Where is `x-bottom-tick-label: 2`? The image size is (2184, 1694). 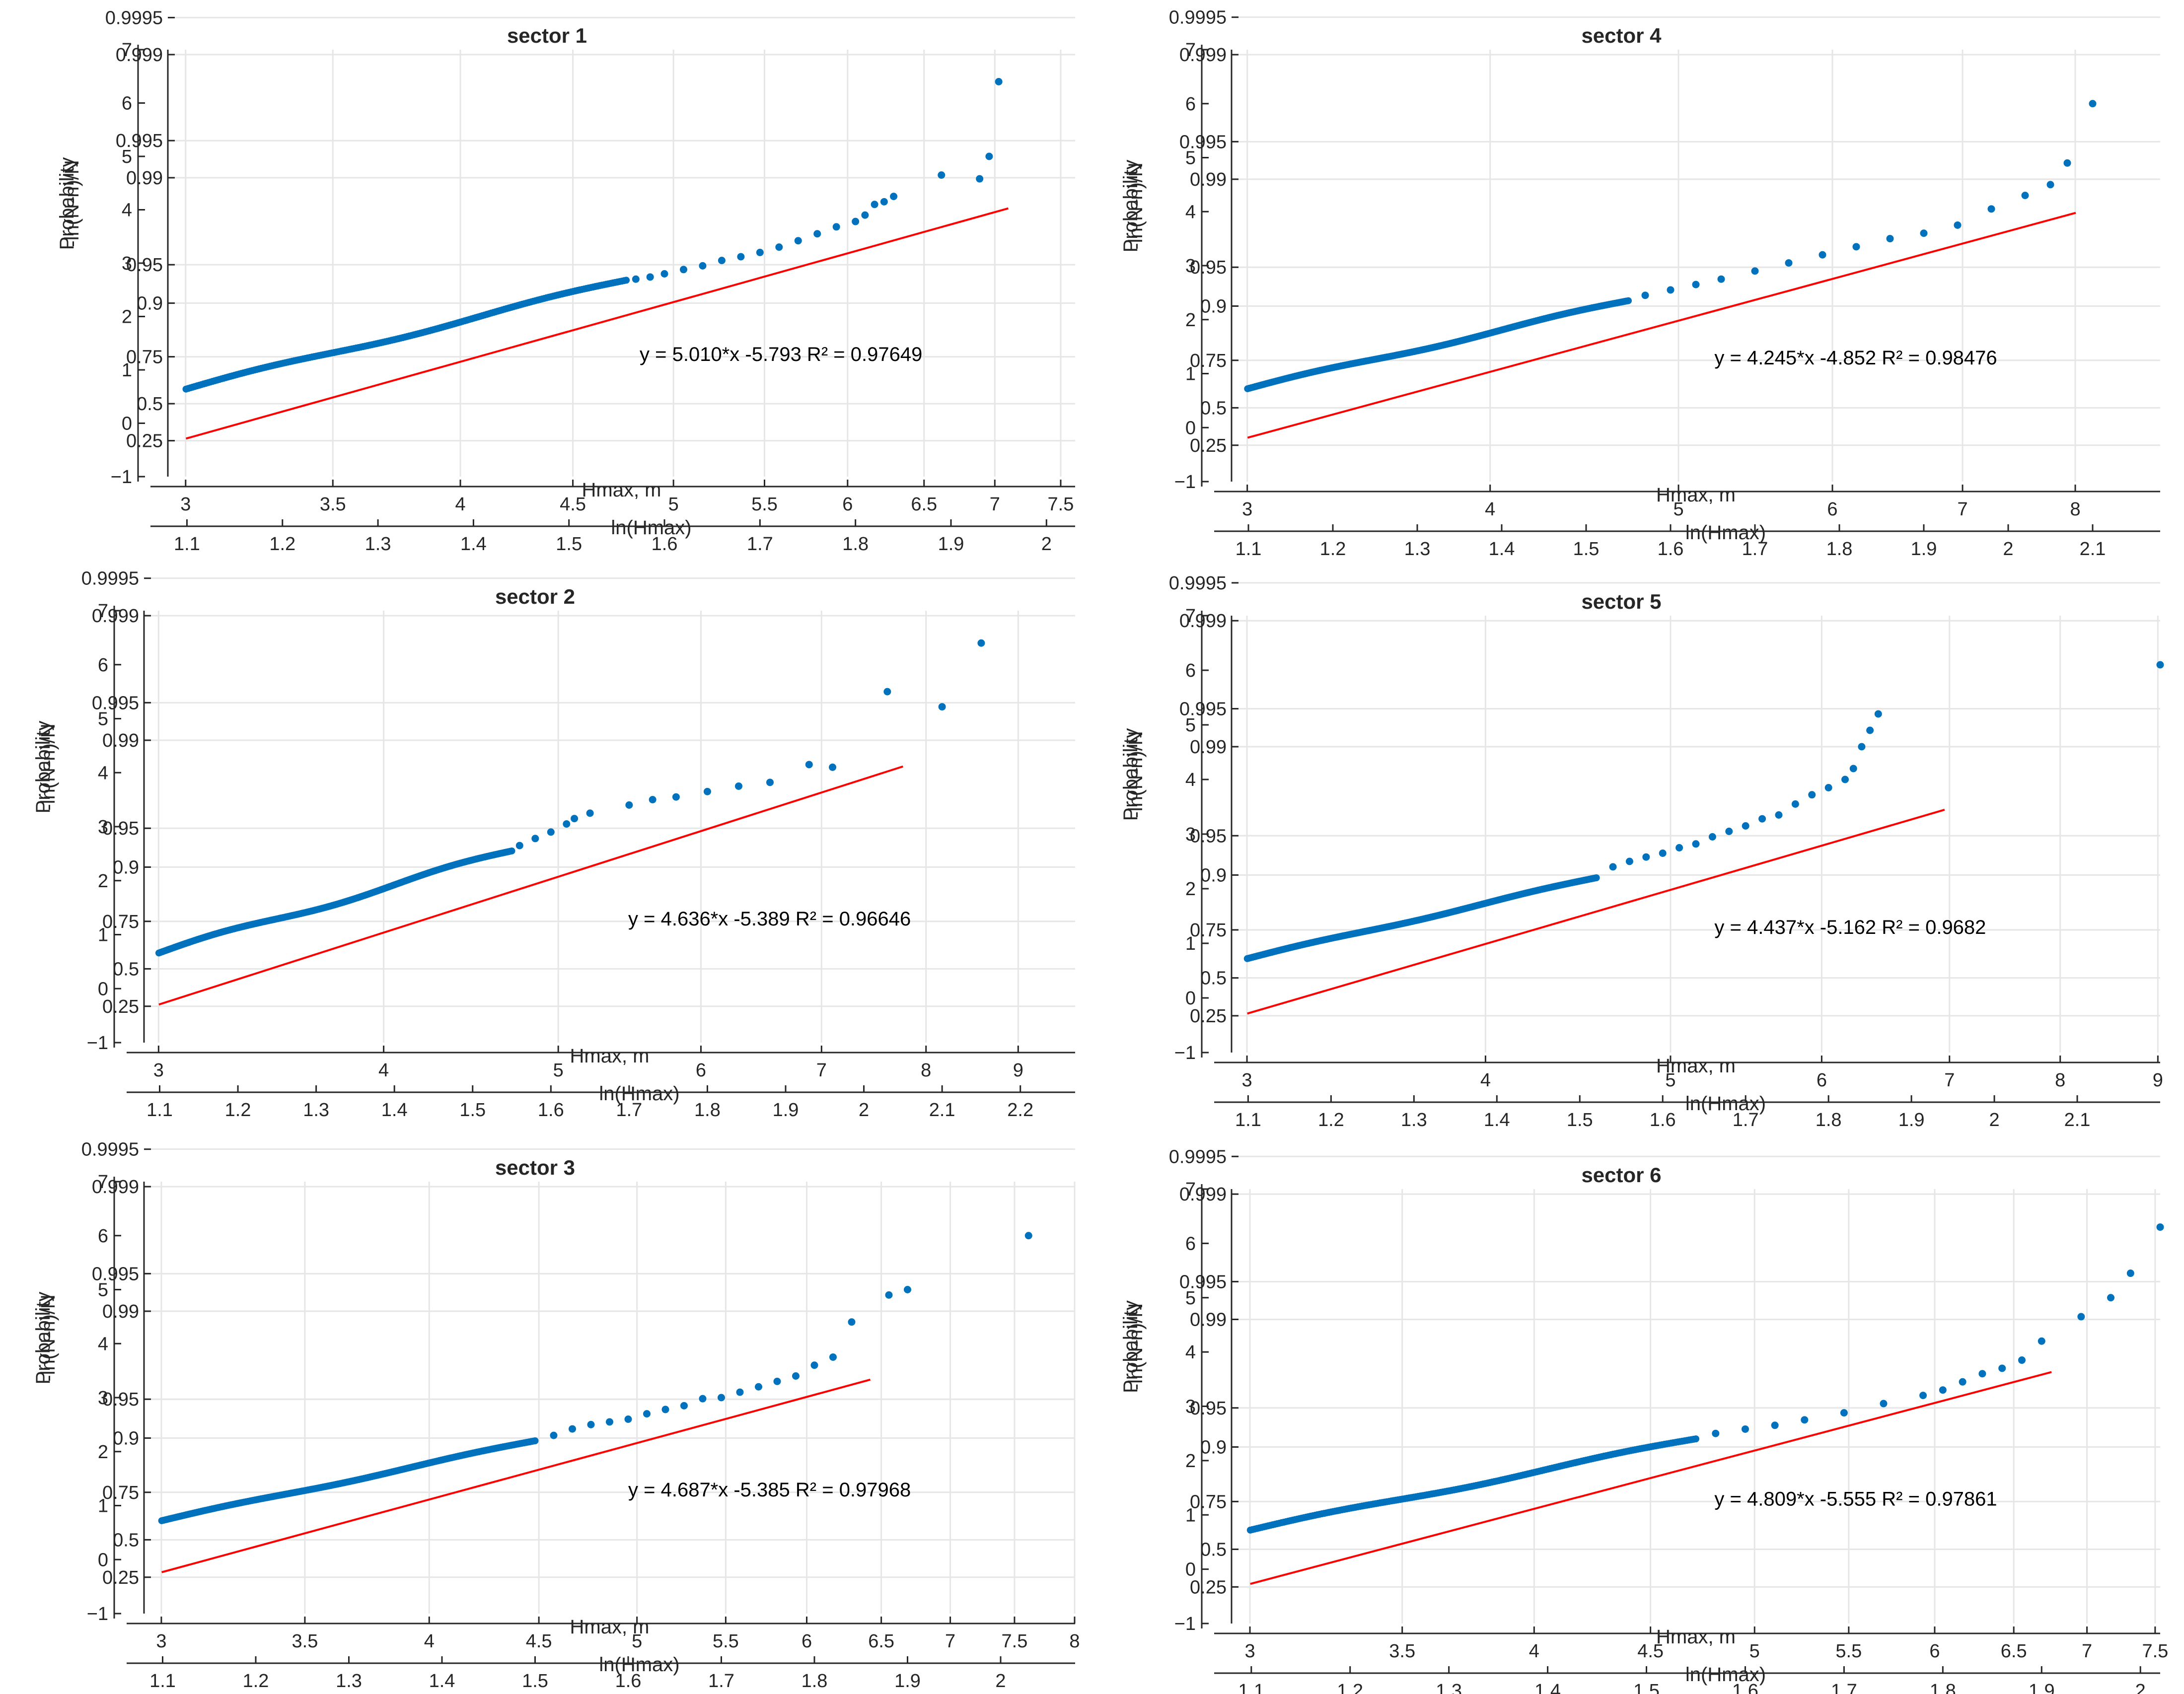
x-bottom-tick-label: 2 is located at coordinates (1000, 1682).